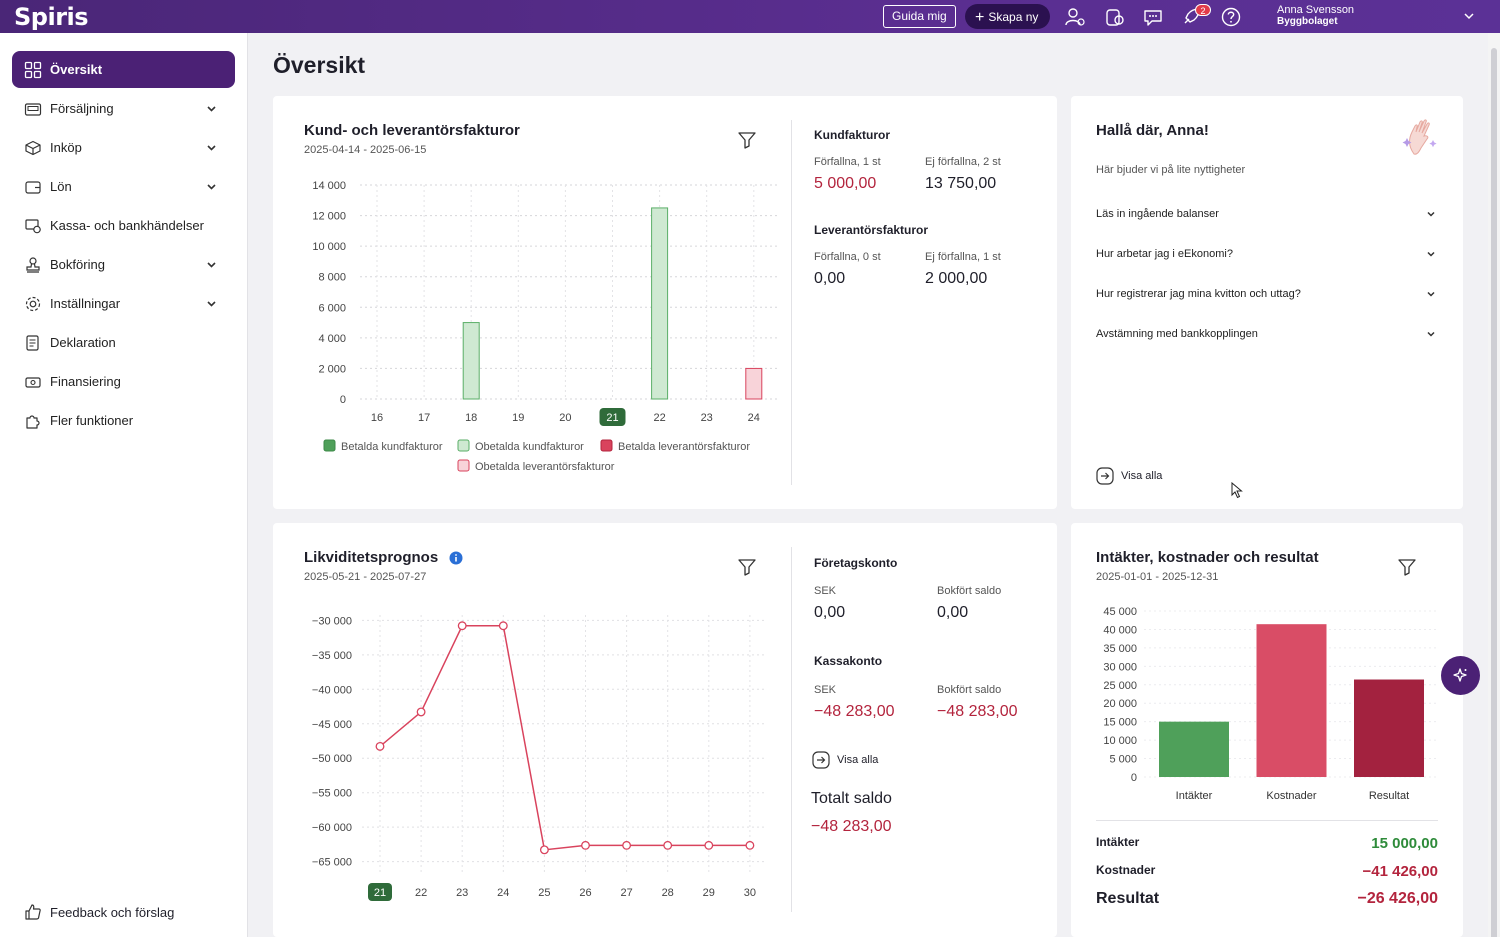  What do you see at coordinates (66, 147) in the screenshot?
I see `sidebar-item-label: Inköp` at bounding box center [66, 147].